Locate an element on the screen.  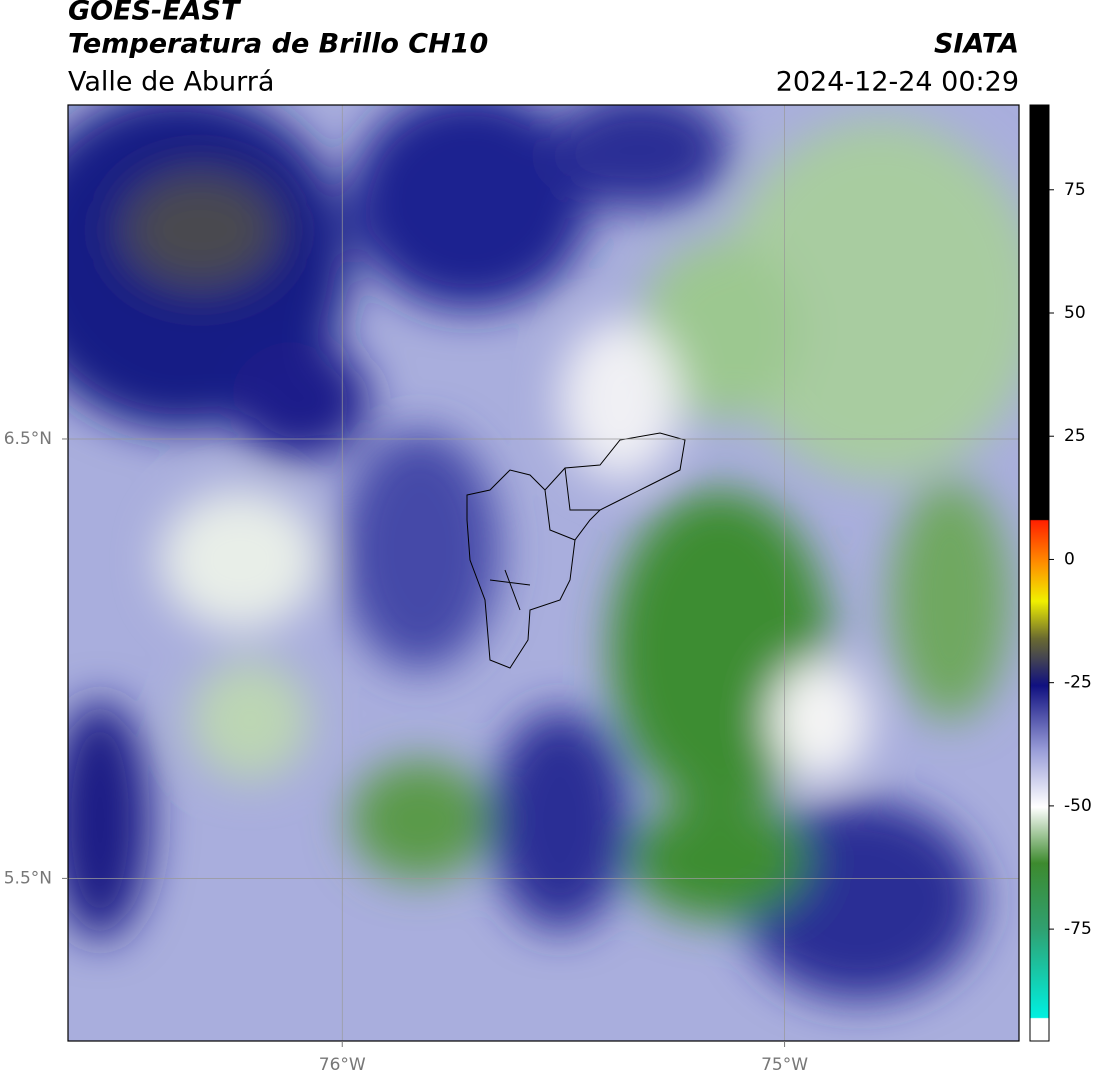
colorbar is located at coordinates (1039, 573).